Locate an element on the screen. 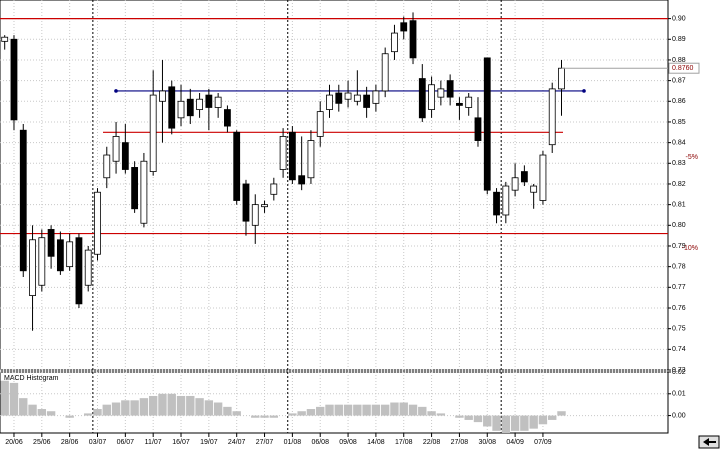 The height and width of the screenshot is (449, 720). y-tick-label: 0.83 is located at coordinates (679, 163).